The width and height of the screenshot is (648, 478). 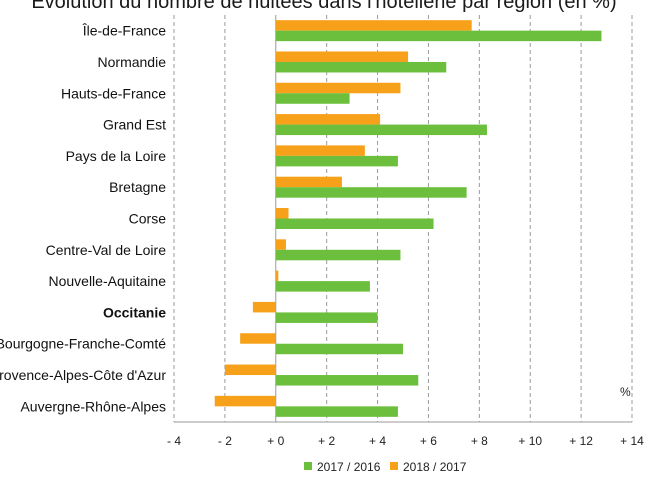 I want to click on category-label-4: Pays de la Loire, so click(x=116, y=156).